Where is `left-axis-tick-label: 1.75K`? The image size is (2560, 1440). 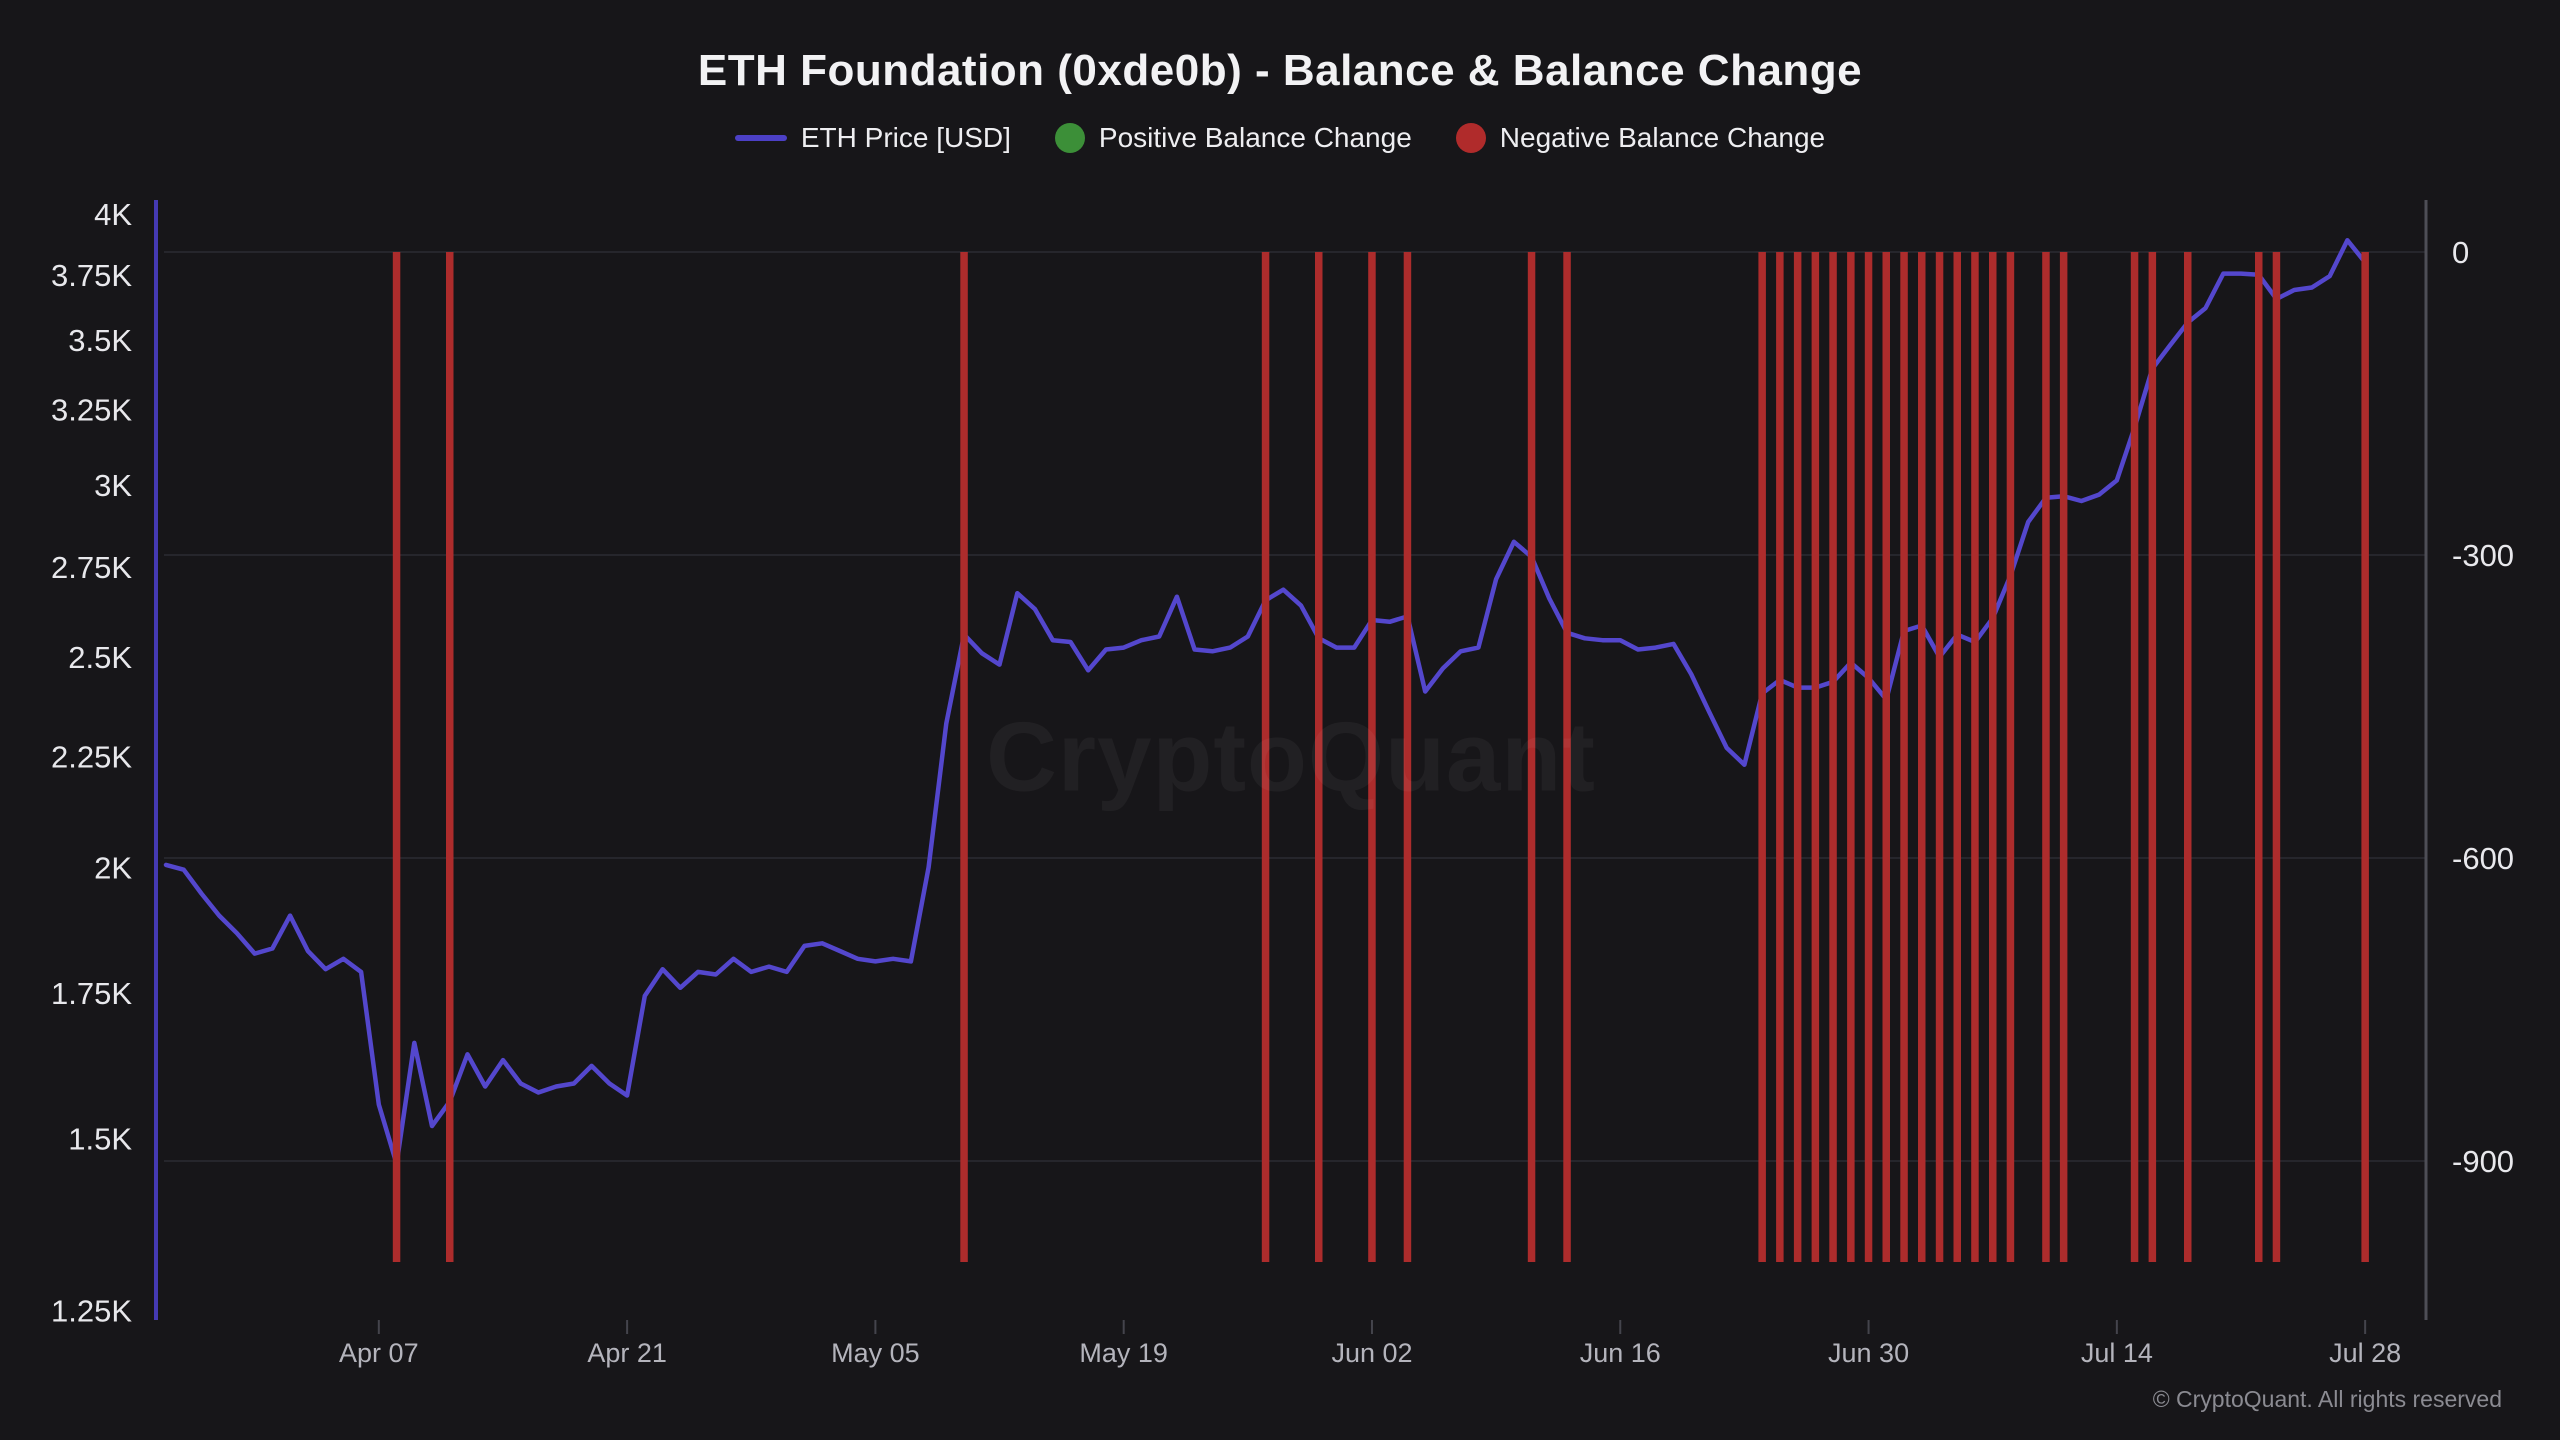 left-axis-tick-label: 1.75K is located at coordinates (91, 993).